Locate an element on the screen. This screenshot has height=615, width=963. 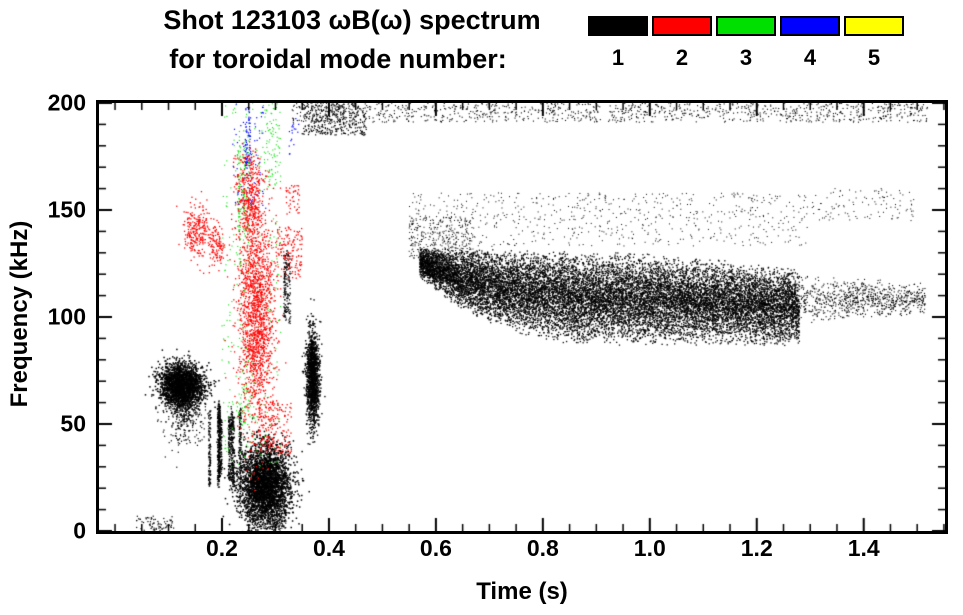
chart-title: Shot 123103 ωB(ω) spectrum is located at coordinates (352, 20).